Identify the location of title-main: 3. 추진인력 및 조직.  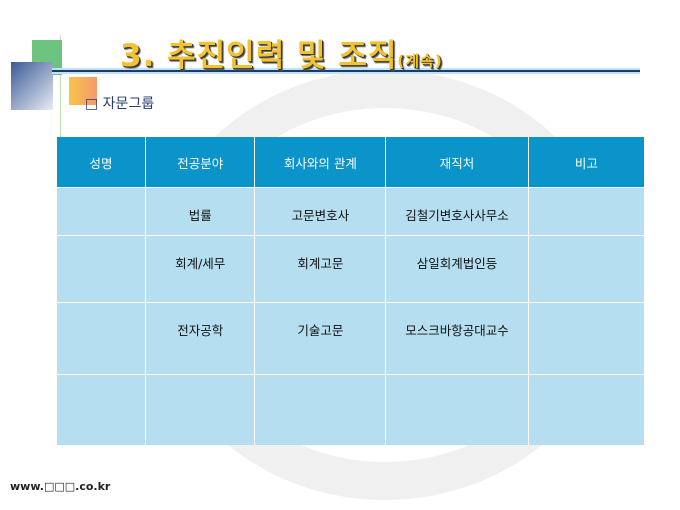
(259, 56).